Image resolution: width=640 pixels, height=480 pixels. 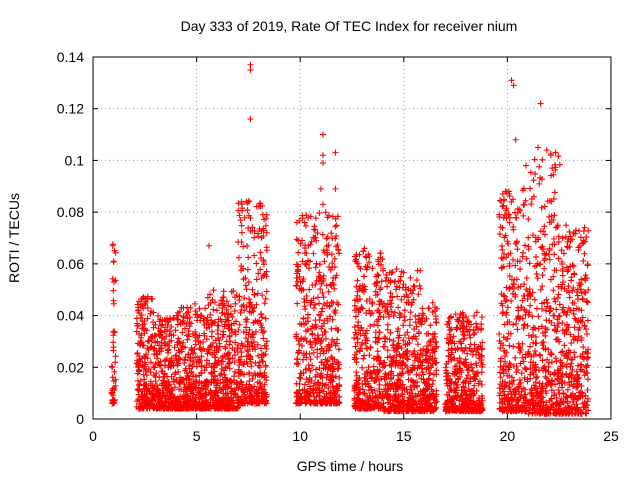 What do you see at coordinates (70, 316) in the screenshot?
I see `y-tick-label: 0.04` at bounding box center [70, 316].